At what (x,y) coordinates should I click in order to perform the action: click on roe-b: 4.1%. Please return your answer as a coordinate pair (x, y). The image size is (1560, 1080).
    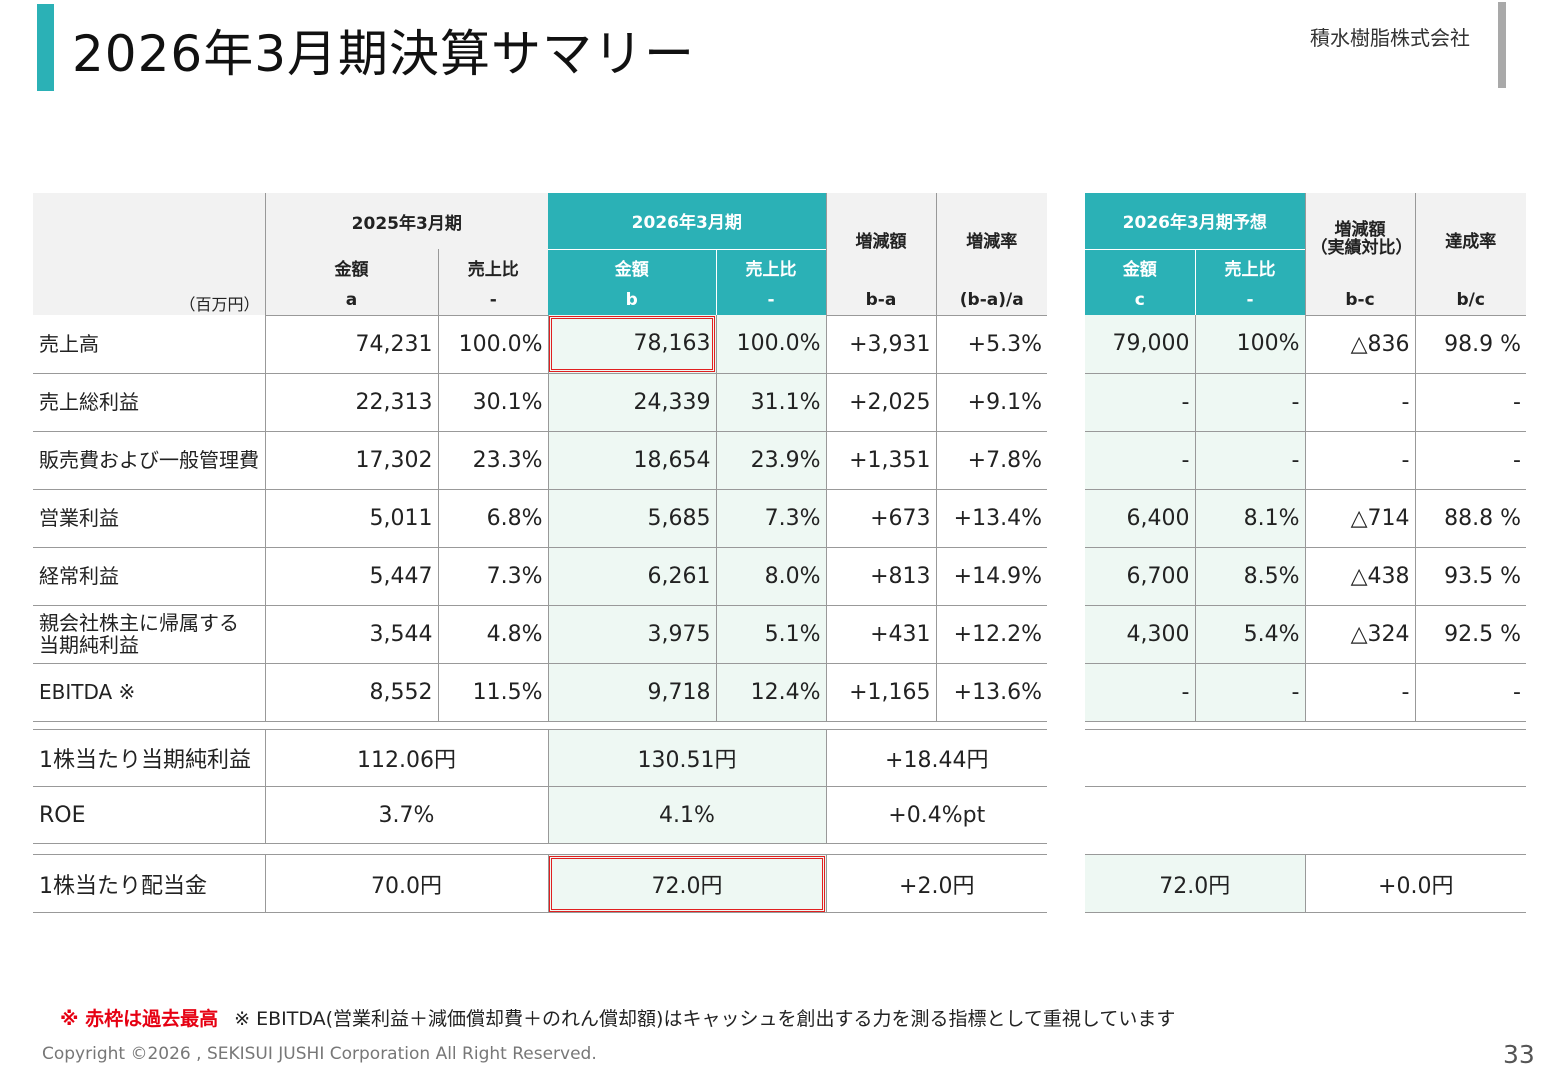
    Looking at the image, I should click on (686, 815).